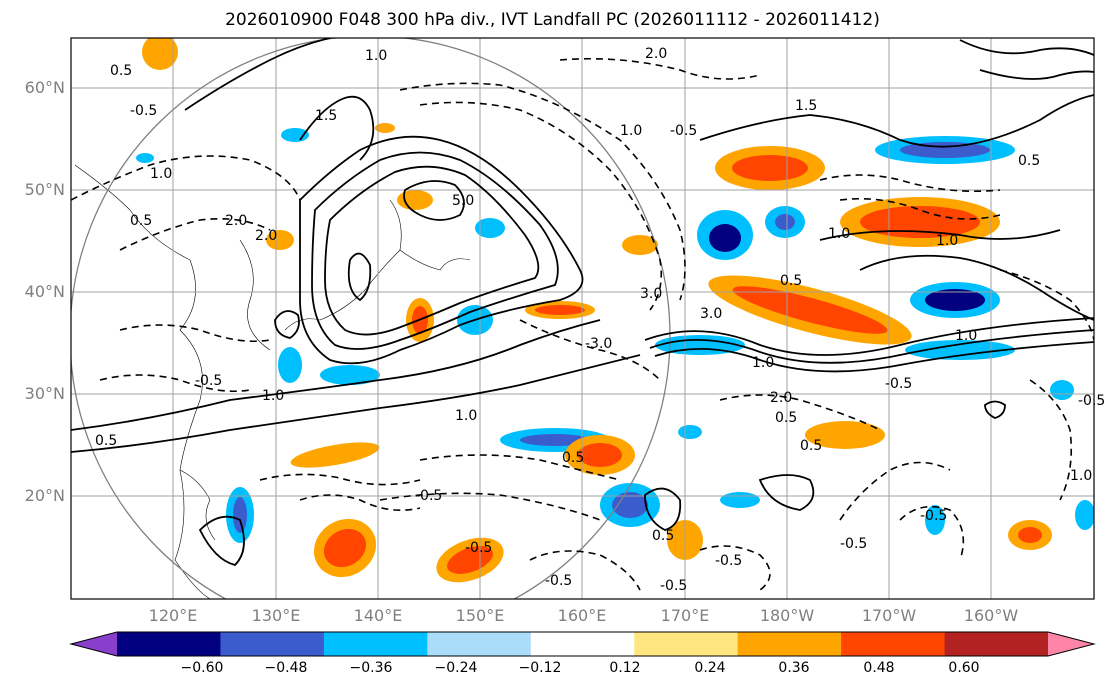 Image resolution: width=1105 pixels, height=692 pixels. What do you see at coordinates (286, 668) in the screenshot?
I see `colorbar-tick: −0.48` at bounding box center [286, 668].